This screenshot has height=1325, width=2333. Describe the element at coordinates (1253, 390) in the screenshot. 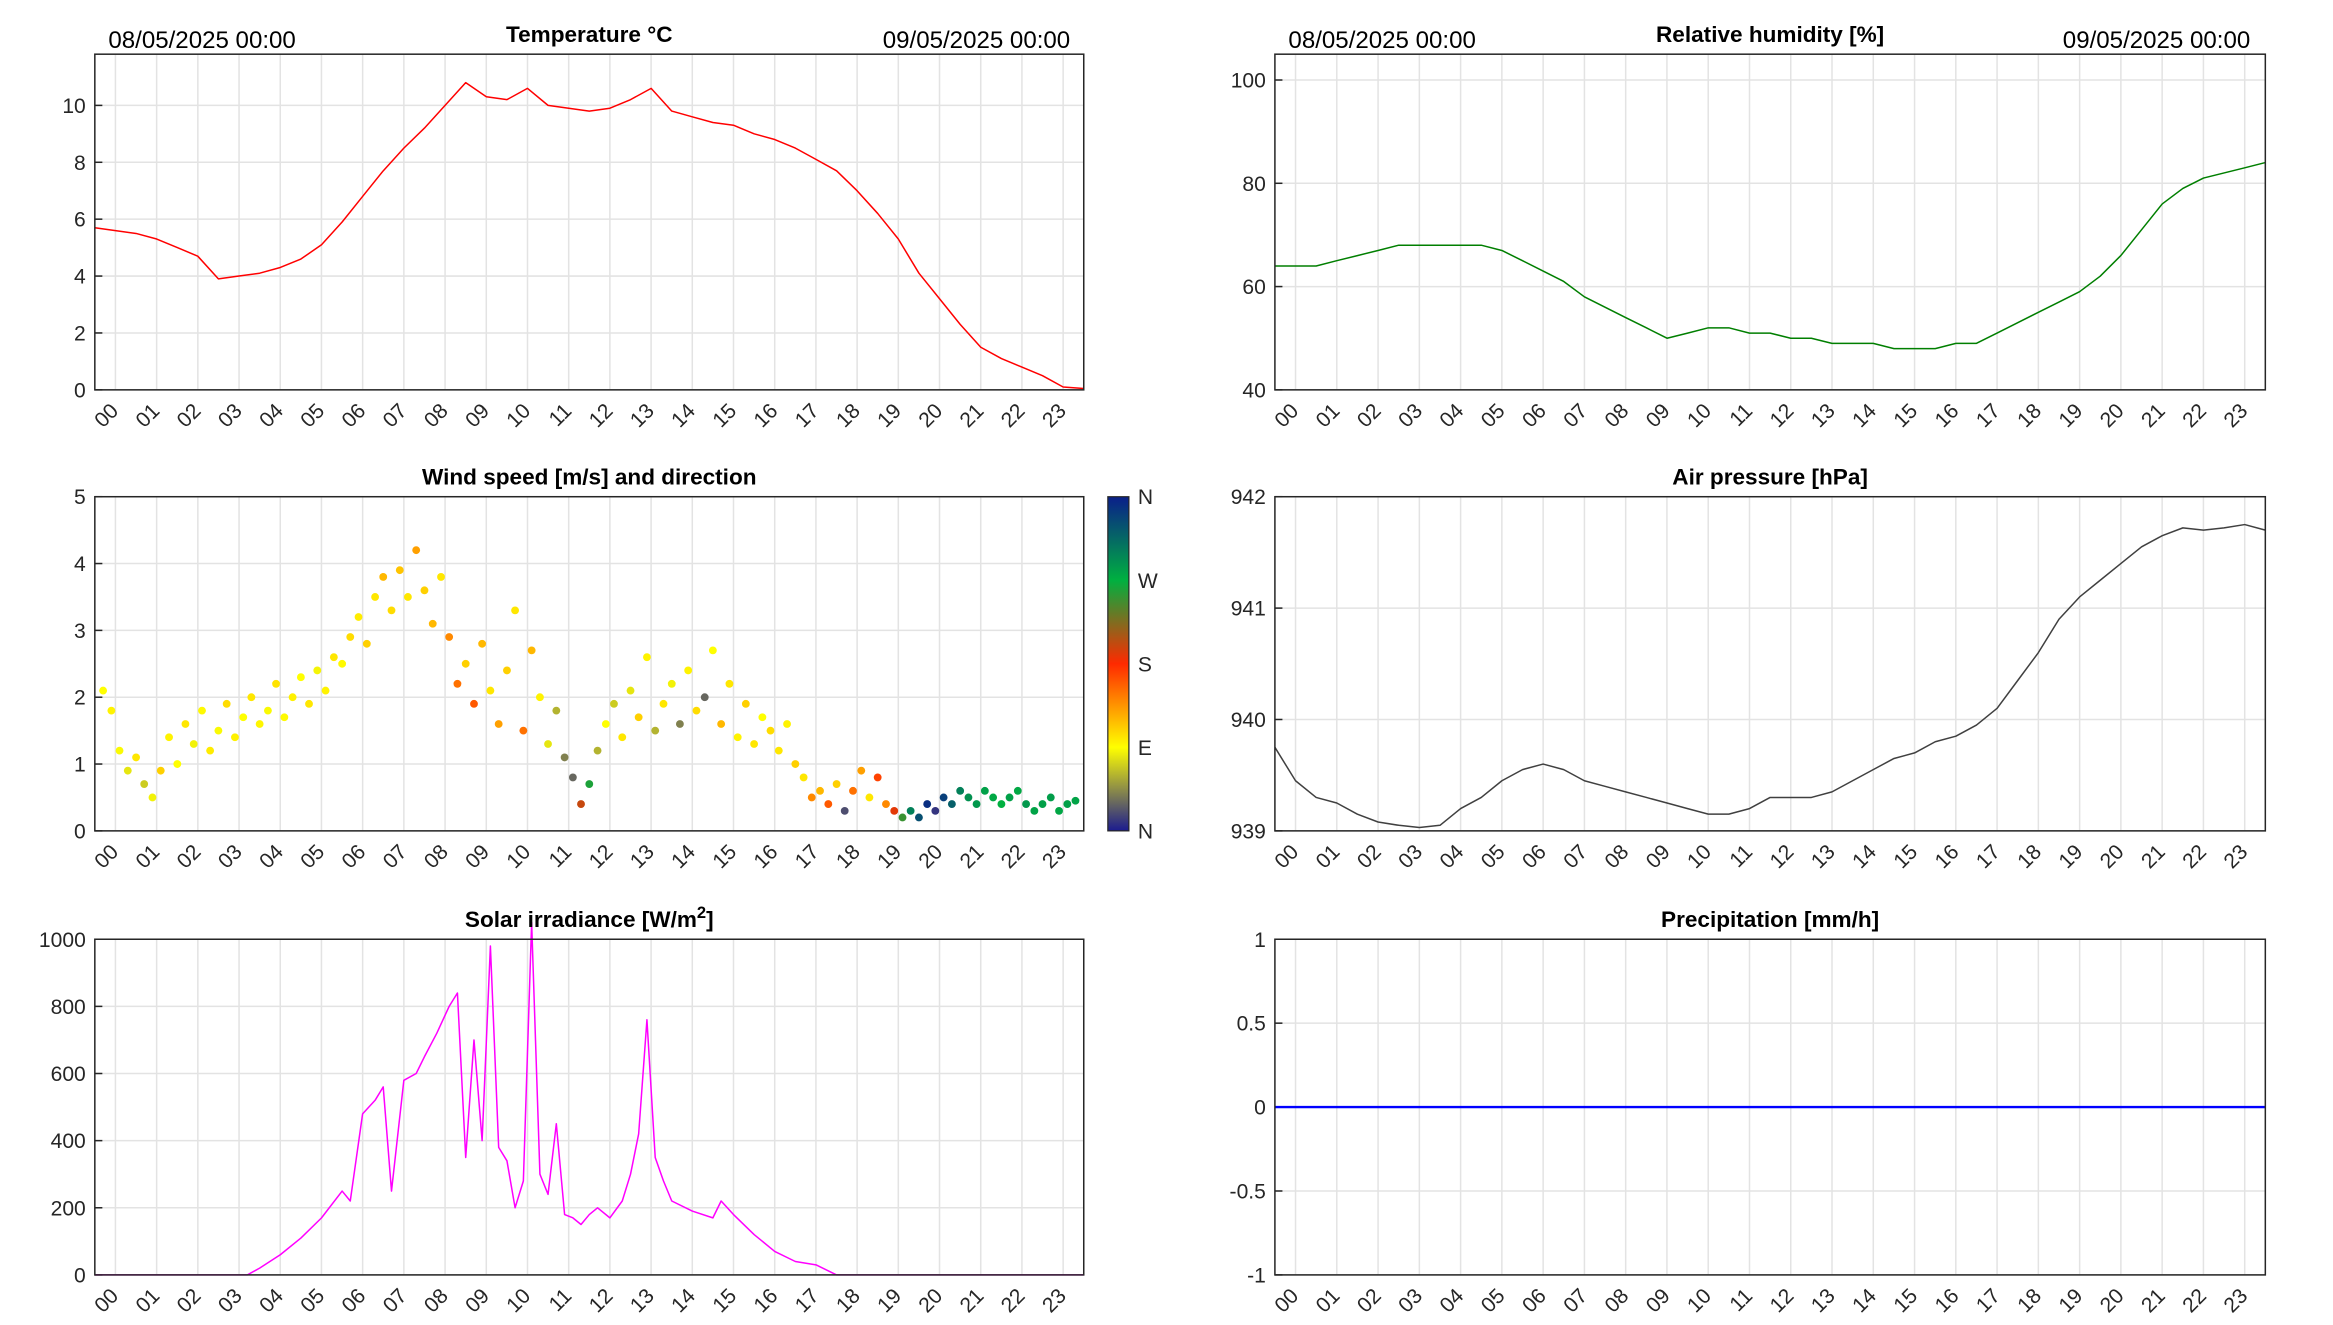

I see `y-tick-label: 40` at that location.